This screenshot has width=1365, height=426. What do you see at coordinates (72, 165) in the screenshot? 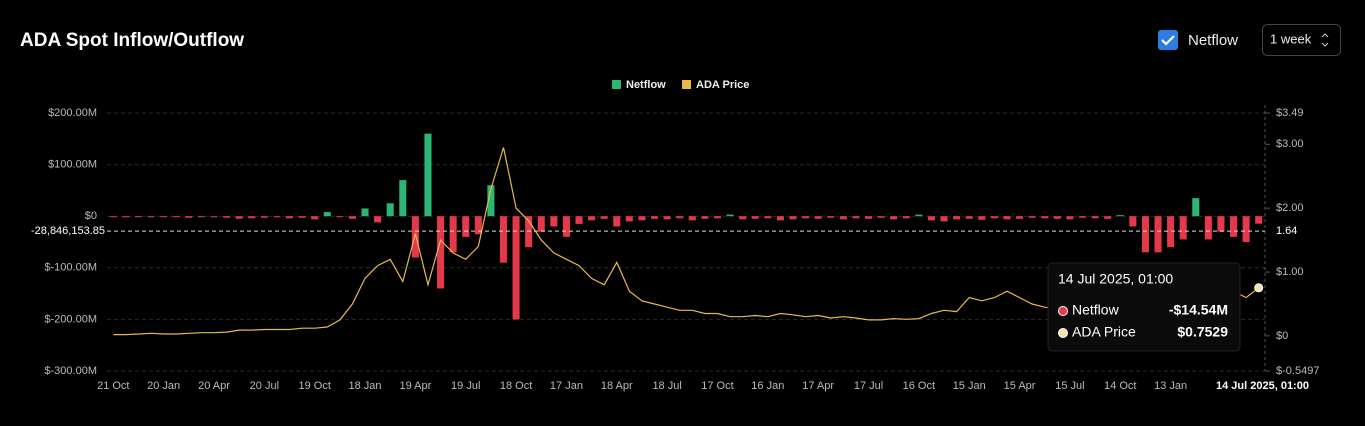
I see `y-tick-label: $100.00M` at bounding box center [72, 165].